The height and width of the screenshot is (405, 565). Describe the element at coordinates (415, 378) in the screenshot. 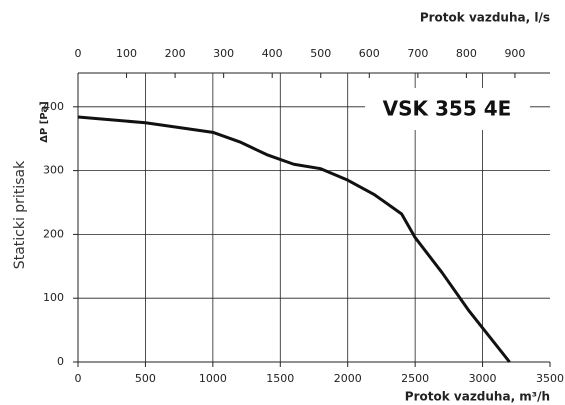

I see `x-tick-label: 2500` at that location.